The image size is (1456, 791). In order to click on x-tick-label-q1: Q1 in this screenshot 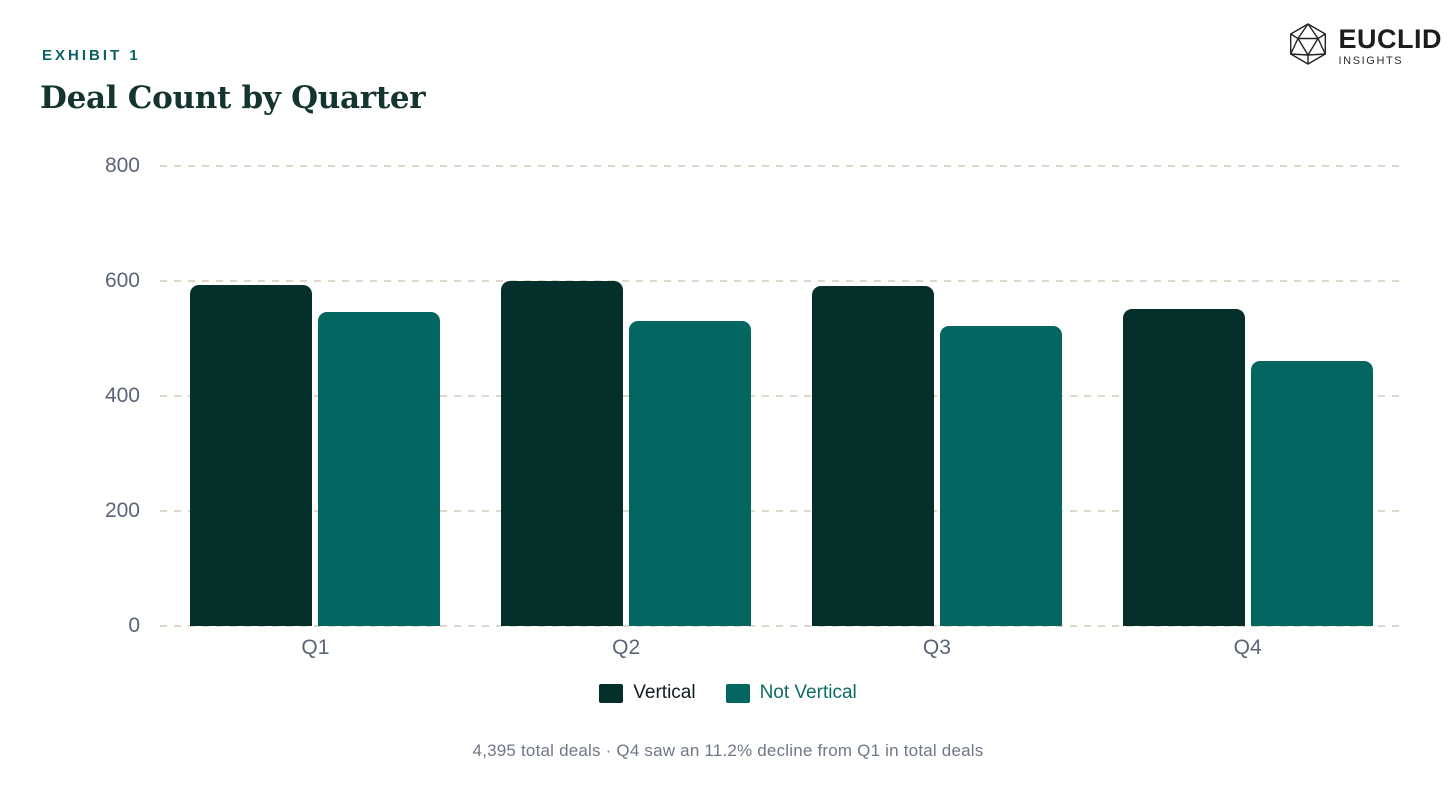, I will do `click(315, 647)`.